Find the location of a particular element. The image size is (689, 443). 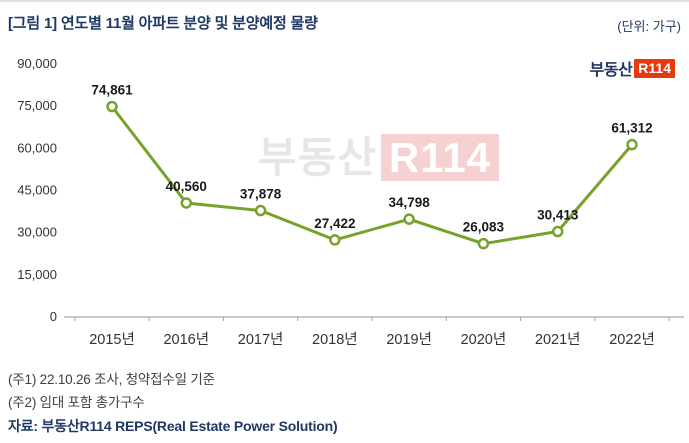

data-label: 40,560 is located at coordinates (186, 186).